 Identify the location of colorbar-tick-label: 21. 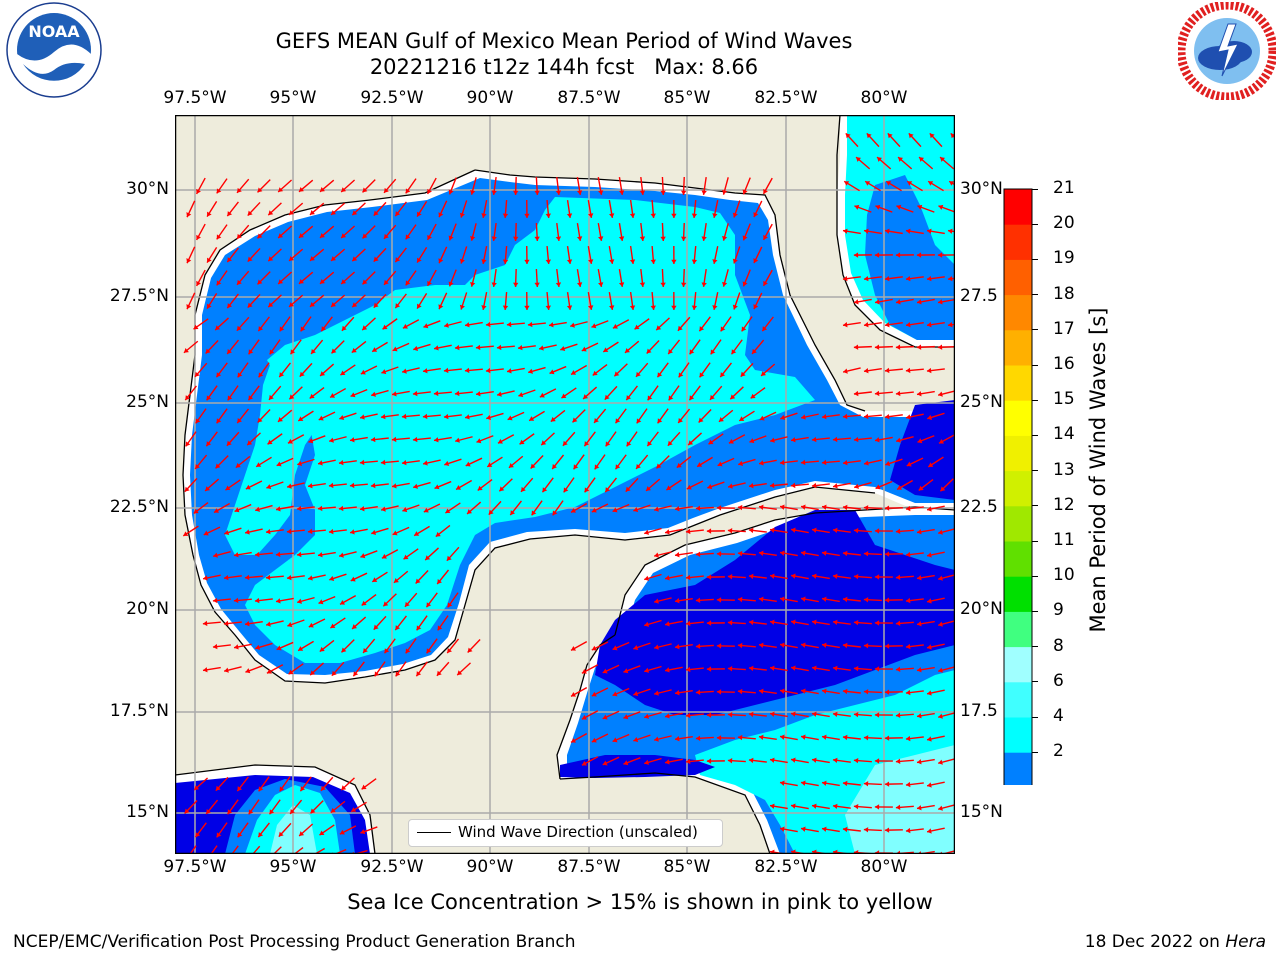
(1064, 188).